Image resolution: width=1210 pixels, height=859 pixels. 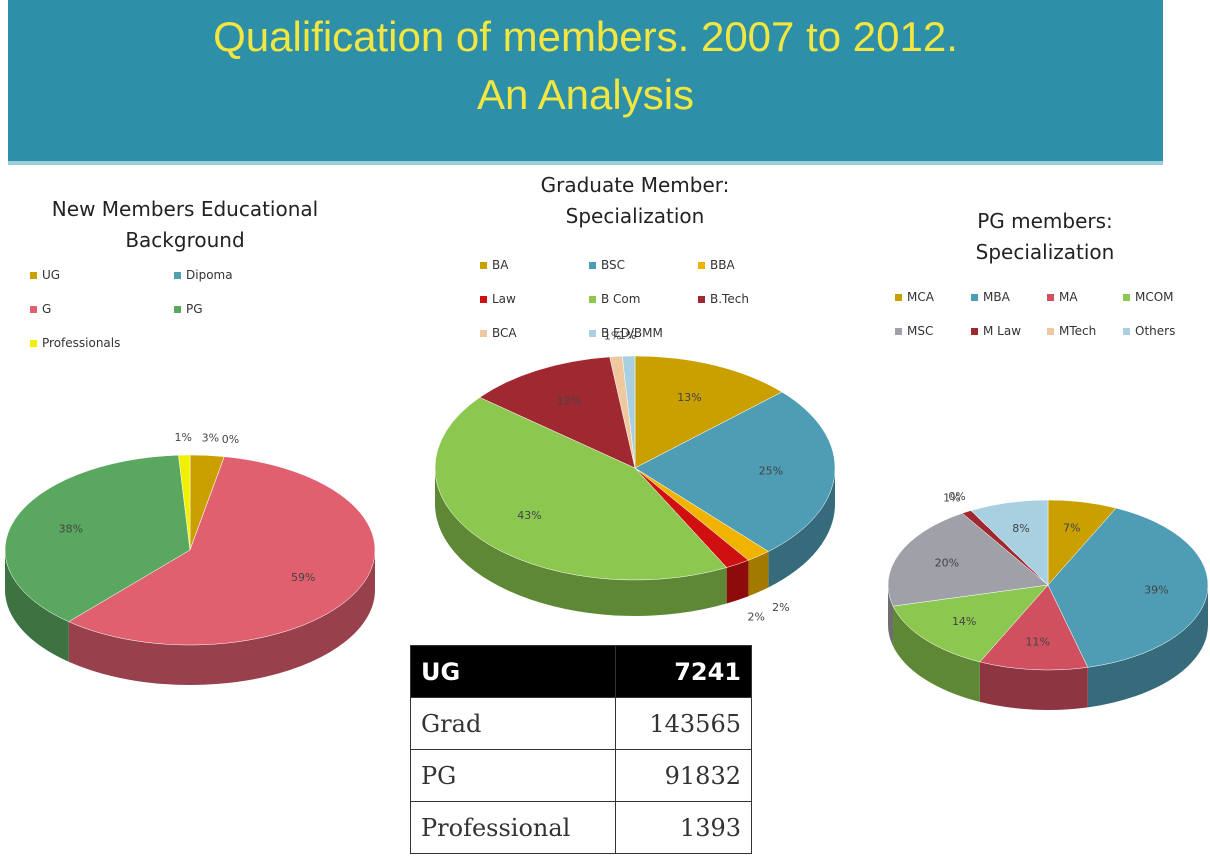 What do you see at coordinates (513, 827) in the screenshot?
I see `table-cell: Professional` at bounding box center [513, 827].